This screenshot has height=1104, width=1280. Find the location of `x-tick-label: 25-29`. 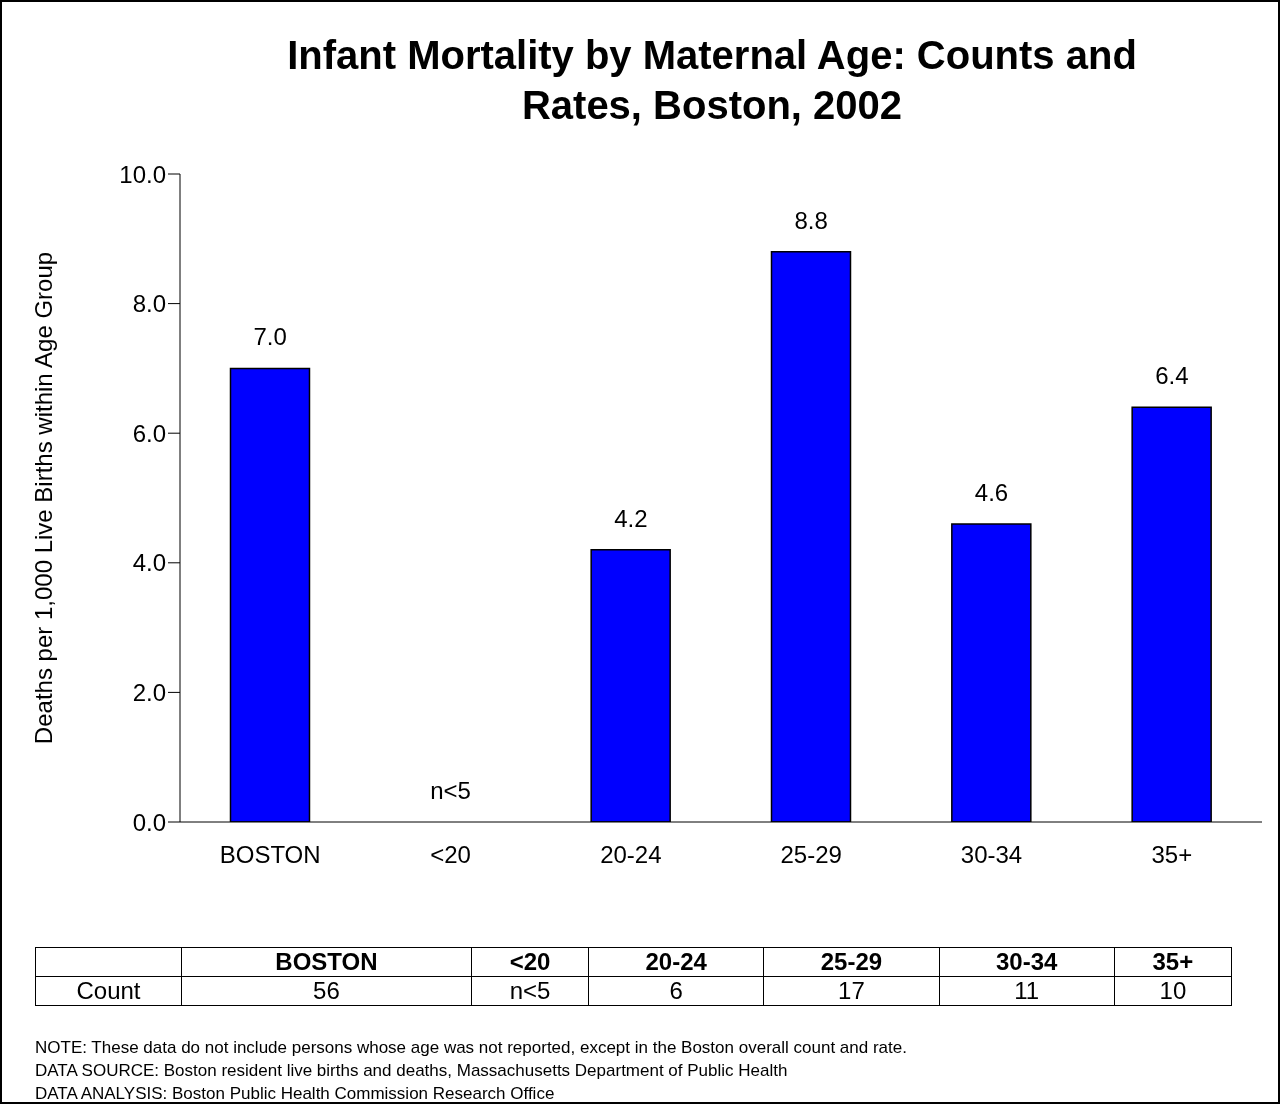

x-tick-label: 25-29 is located at coordinates (811, 855).